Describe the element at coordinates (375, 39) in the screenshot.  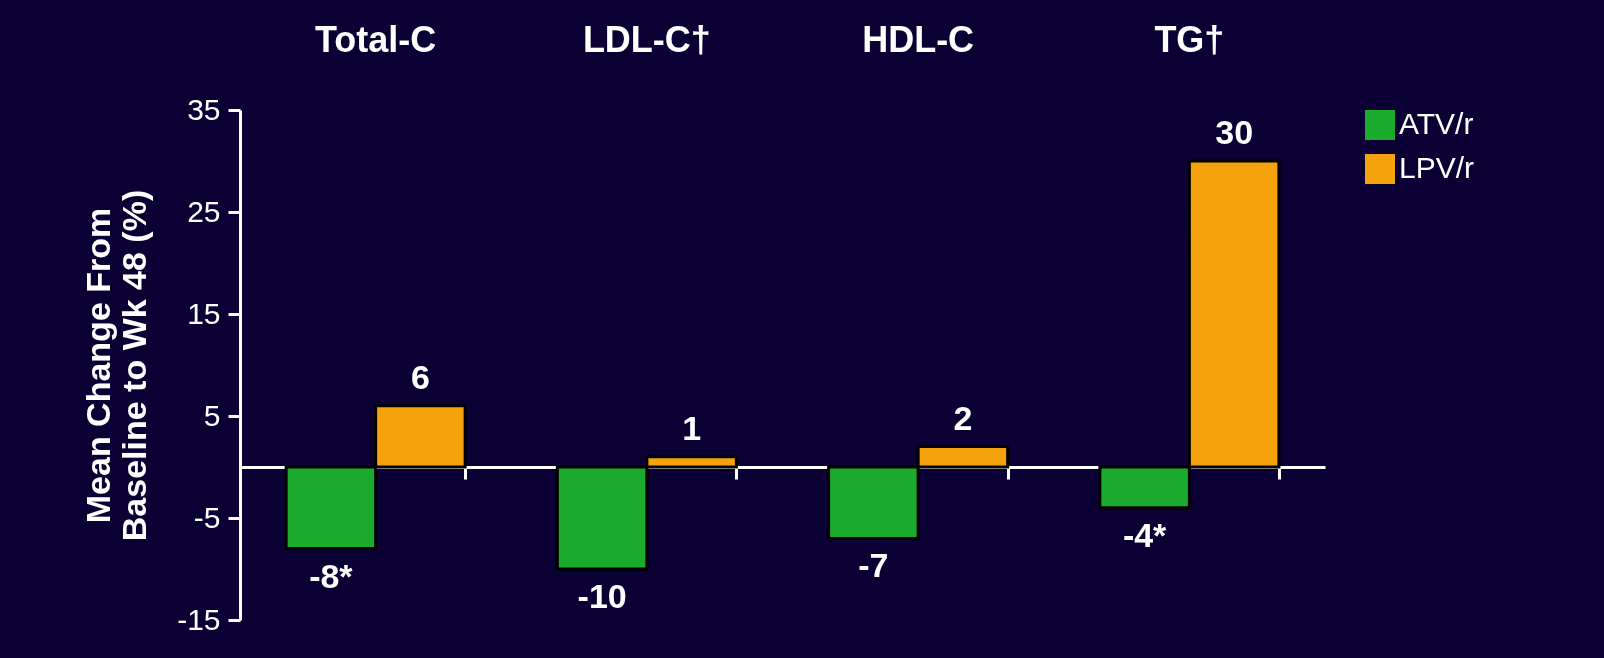
I see `x-tick-label: Total-C` at that location.